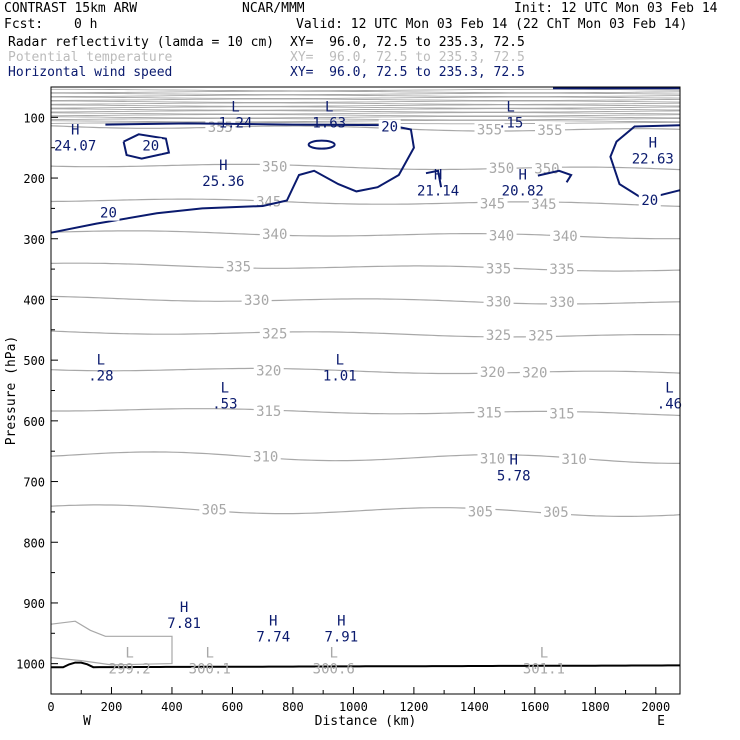  I want to click on x-tick-label: 1200, so click(413, 707).